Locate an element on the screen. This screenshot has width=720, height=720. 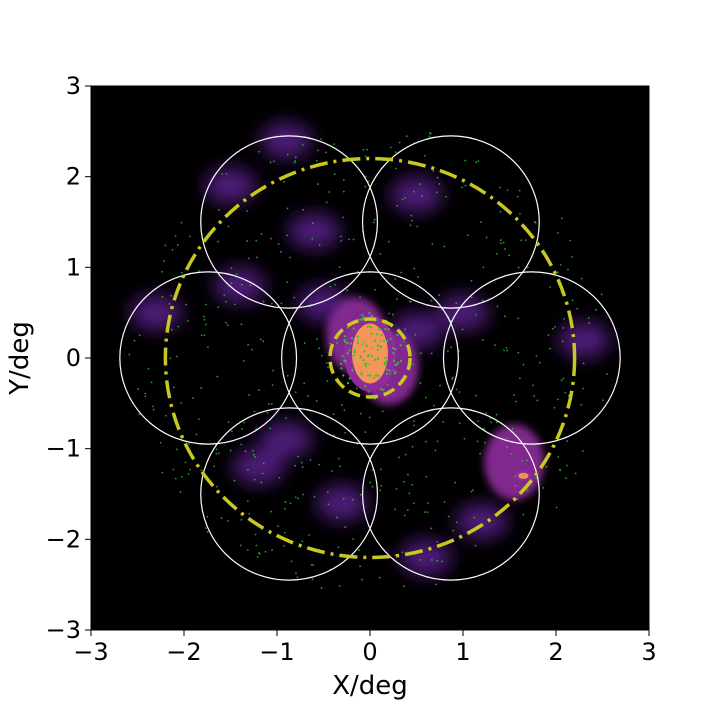
y-tick-label: −2 is located at coordinates (63, 539).